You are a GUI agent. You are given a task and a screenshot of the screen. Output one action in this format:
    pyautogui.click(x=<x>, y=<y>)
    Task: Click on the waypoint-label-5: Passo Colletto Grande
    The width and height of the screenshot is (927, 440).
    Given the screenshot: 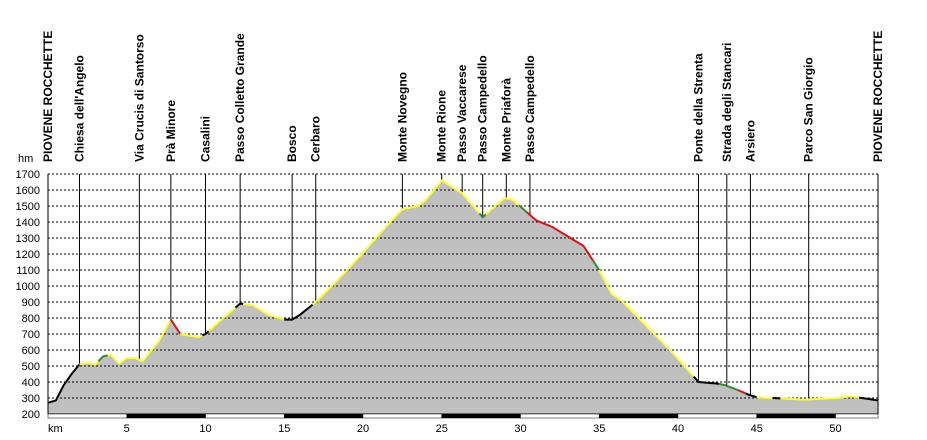 What is the action you would take?
    pyautogui.click(x=240, y=97)
    